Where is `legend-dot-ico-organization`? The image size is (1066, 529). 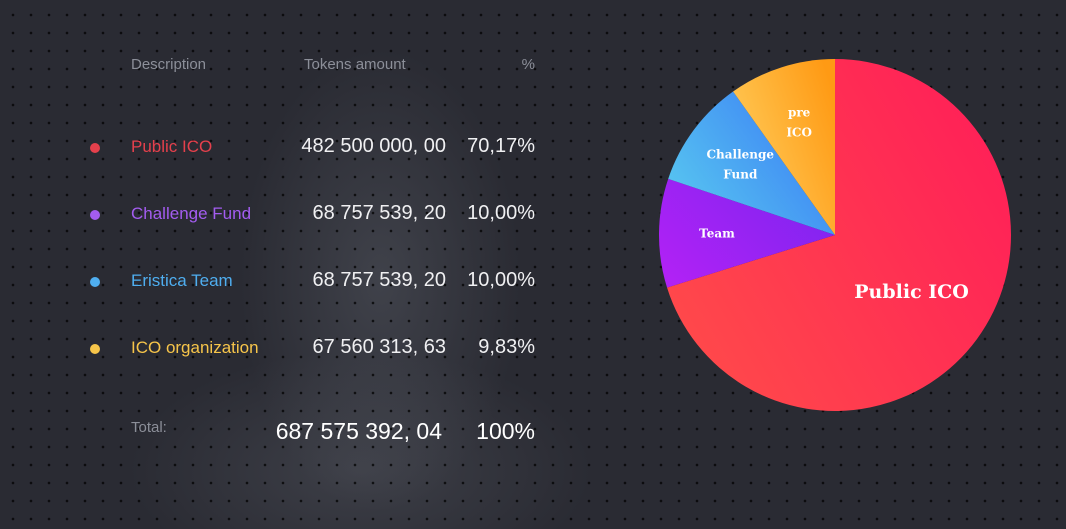
legend-dot-ico-organization is located at coordinates (95, 349).